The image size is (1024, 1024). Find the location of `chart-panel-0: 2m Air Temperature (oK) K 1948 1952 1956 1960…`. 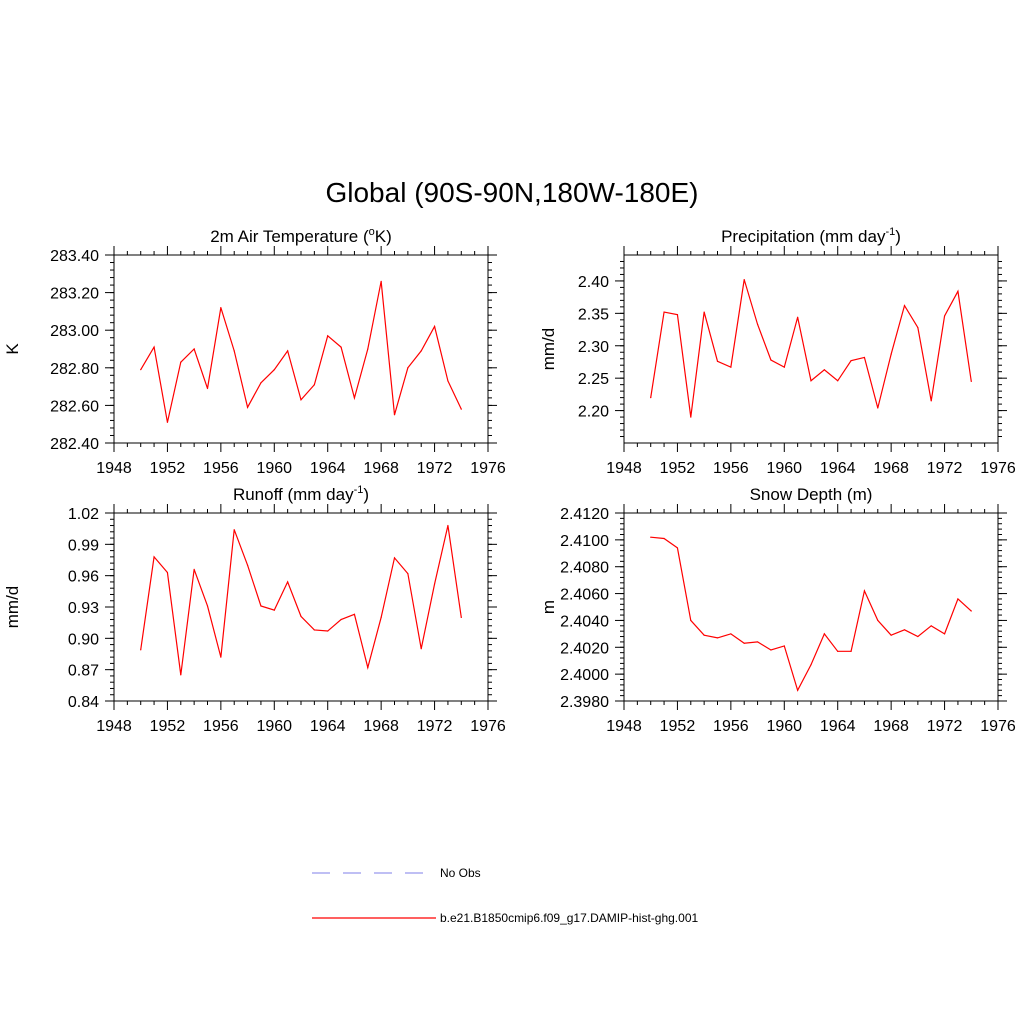

chart-panel-0: 2m Air Temperature (oK) K 1948 1952 1956 1960… is located at coordinates (254, 351).